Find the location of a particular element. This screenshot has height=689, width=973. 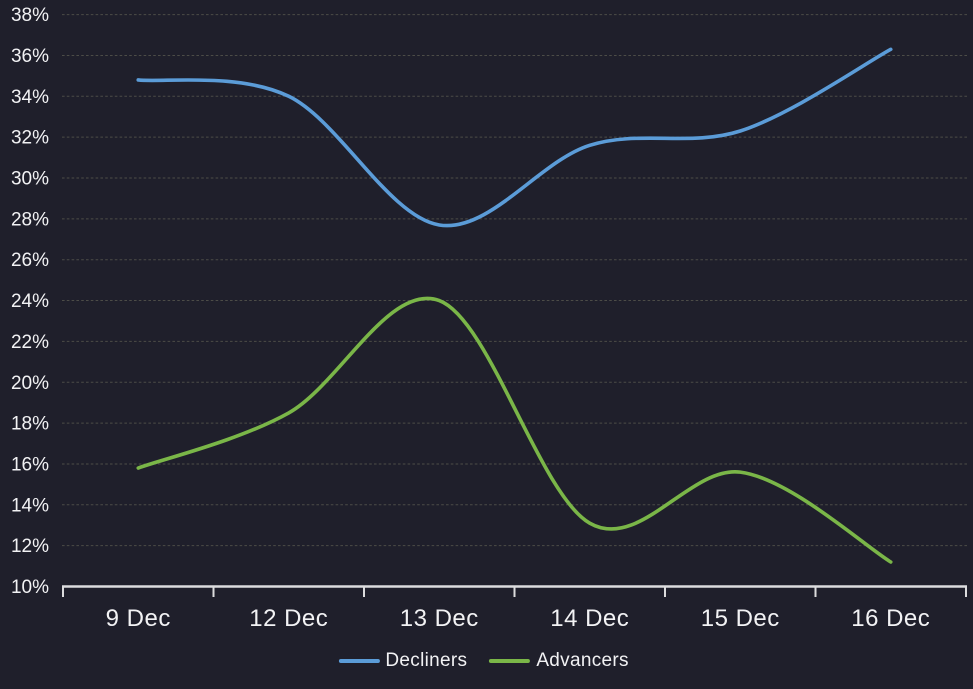

y-axis-tick-label: 16% is located at coordinates (30, 464).